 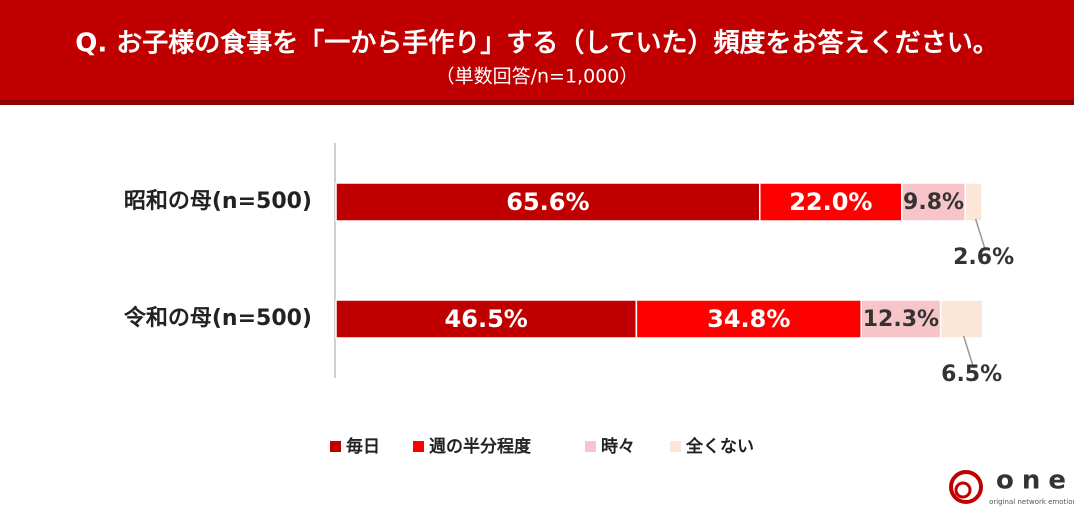 I want to click on value-label: 6.5%, so click(x=971, y=374).